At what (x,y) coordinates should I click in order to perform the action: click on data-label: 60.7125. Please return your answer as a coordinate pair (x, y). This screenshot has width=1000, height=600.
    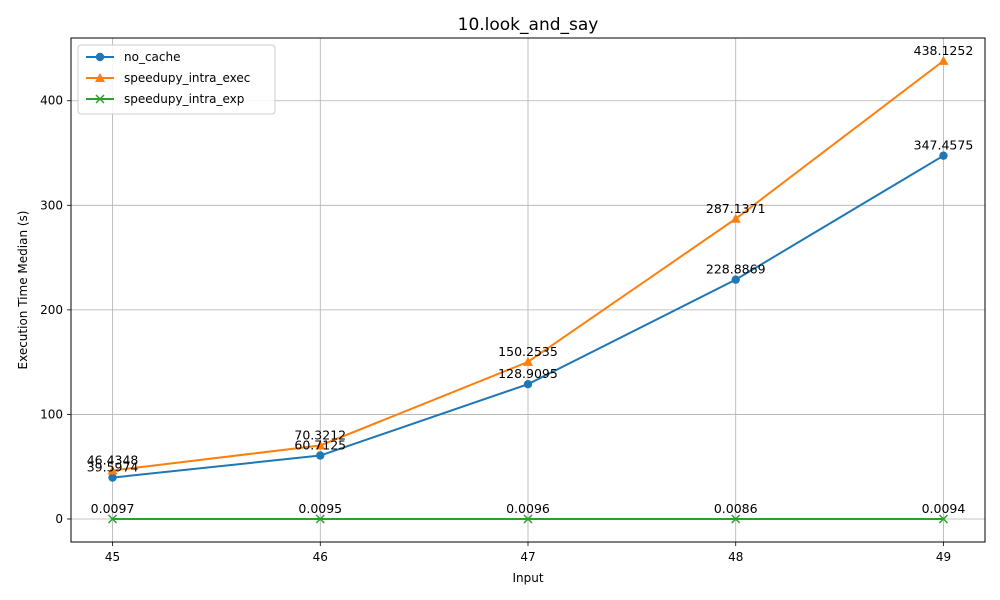
    Looking at the image, I should click on (320, 445).